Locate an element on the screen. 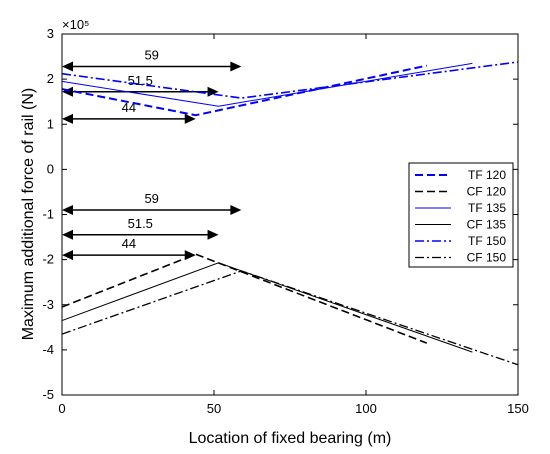 The width and height of the screenshot is (550, 454). x-tick-label: 0 is located at coordinates (61, 408).